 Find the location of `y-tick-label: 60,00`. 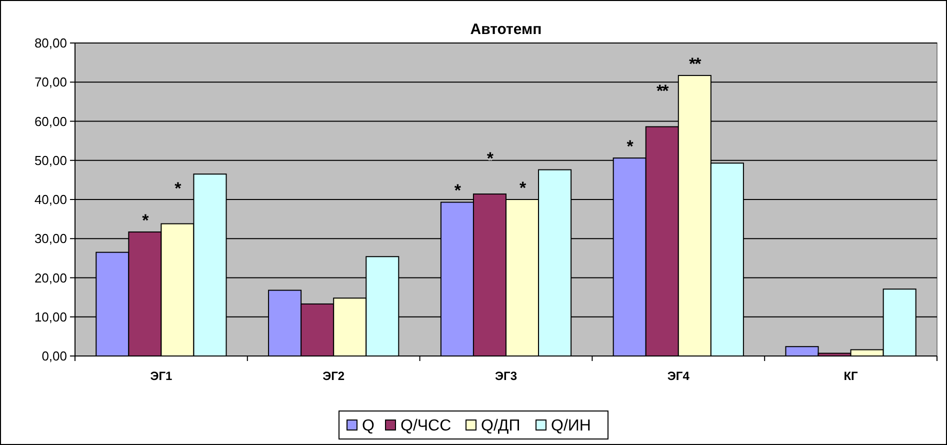

y-tick-label: 60,00 is located at coordinates (50, 121).